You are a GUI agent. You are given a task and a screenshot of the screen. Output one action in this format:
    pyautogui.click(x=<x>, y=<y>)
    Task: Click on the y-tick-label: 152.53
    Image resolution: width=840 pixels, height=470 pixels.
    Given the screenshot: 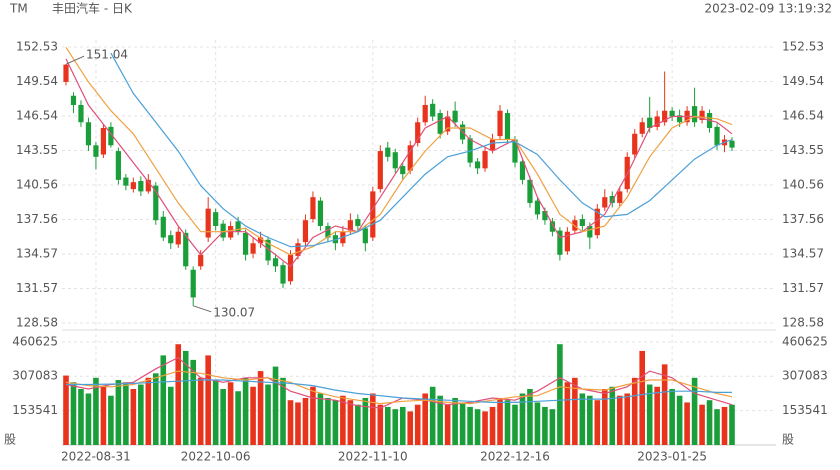 What is the action you would take?
    pyautogui.click(x=37, y=47)
    